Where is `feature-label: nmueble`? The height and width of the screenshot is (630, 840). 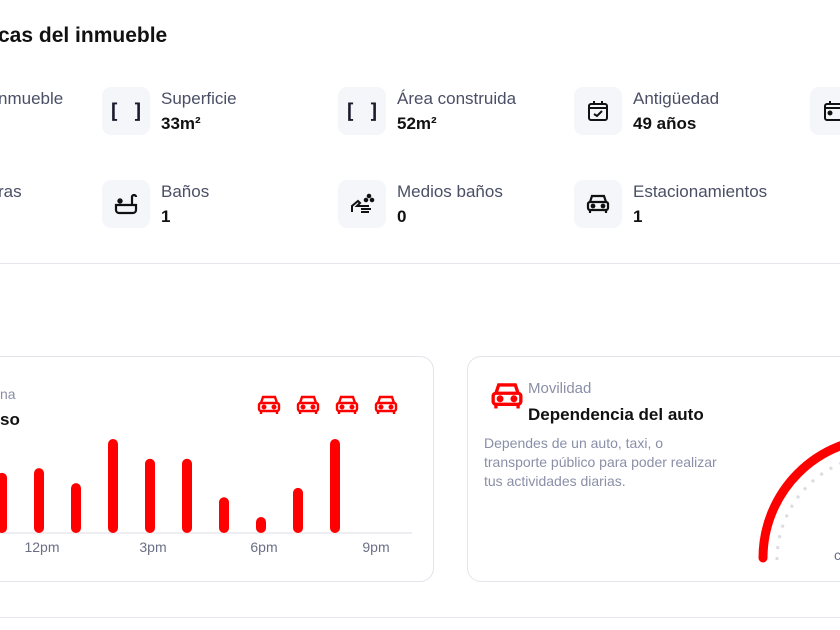 feature-label: nmueble is located at coordinates (32, 98).